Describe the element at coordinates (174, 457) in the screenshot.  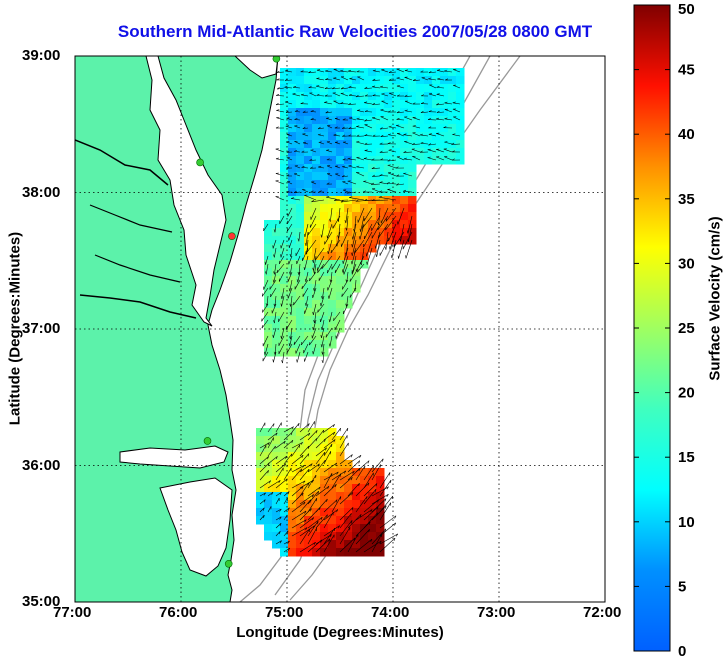
I see `albemarle-sound` at that location.